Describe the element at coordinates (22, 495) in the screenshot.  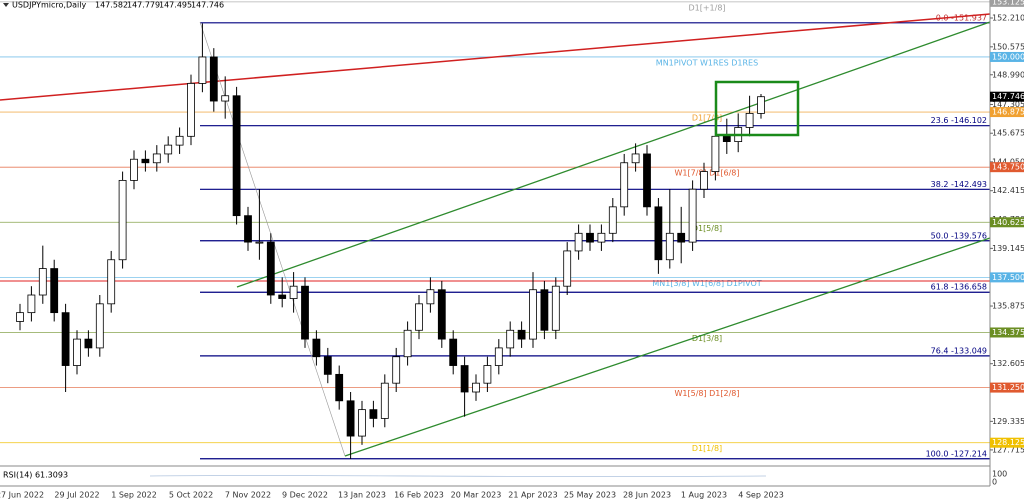
I see `x-tick-label: 27 Jun 2022` at that location.